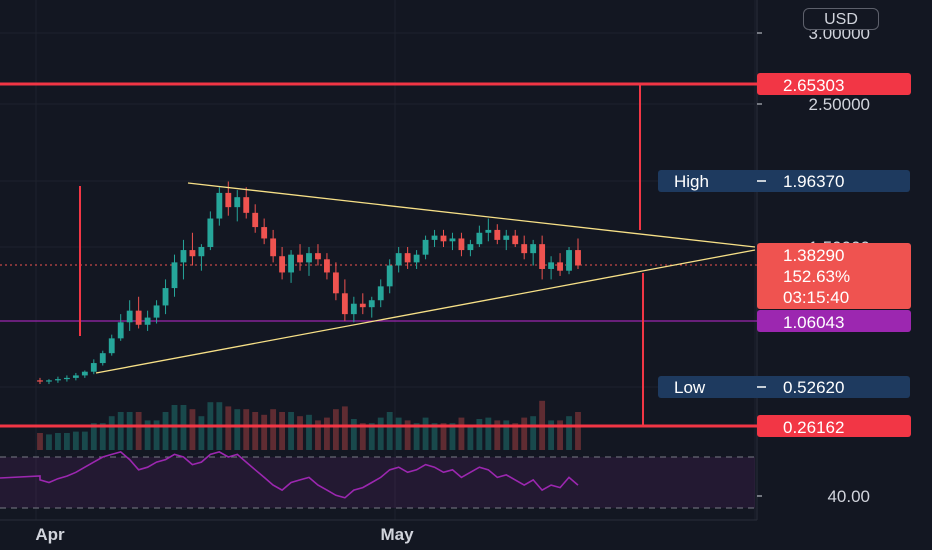 The height and width of the screenshot is (550, 932). Describe the element at coordinates (813, 427) in the screenshot. I see `target-lower-tag-text: 0.26162` at that location.